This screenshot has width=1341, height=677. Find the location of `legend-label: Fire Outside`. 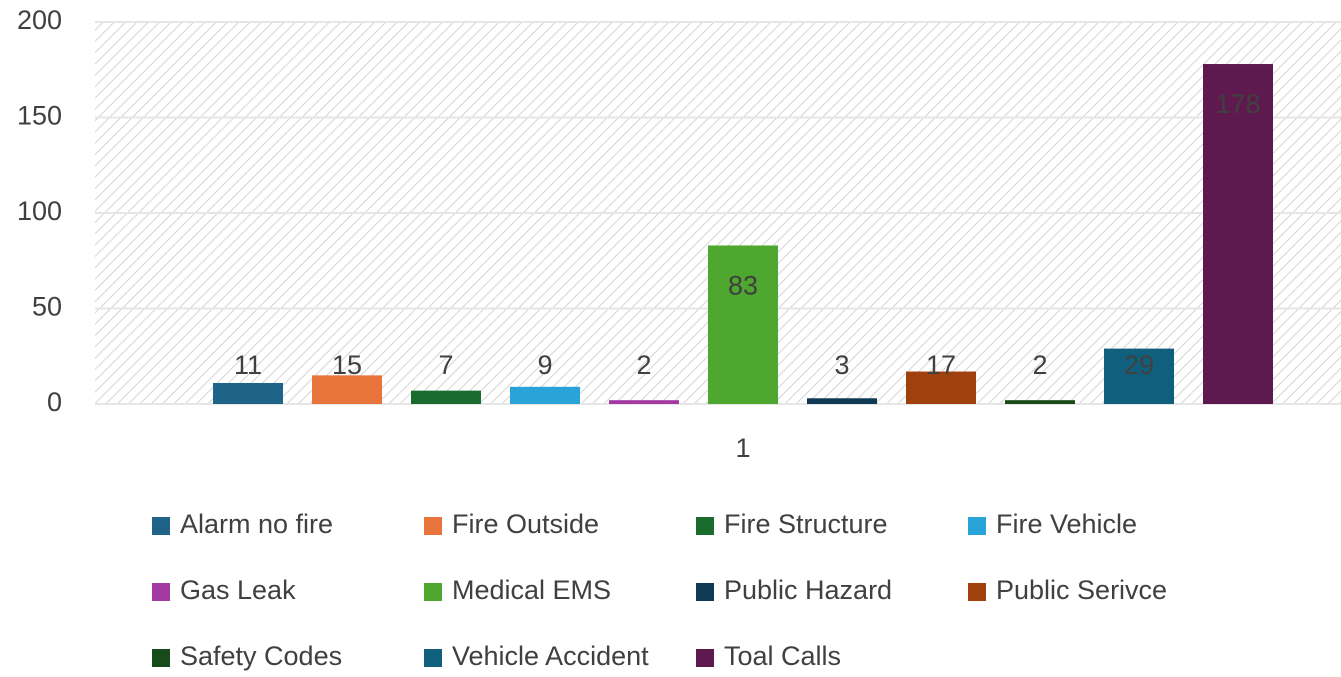

legend-label: Fire Outside is located at coordinates (525, 524).